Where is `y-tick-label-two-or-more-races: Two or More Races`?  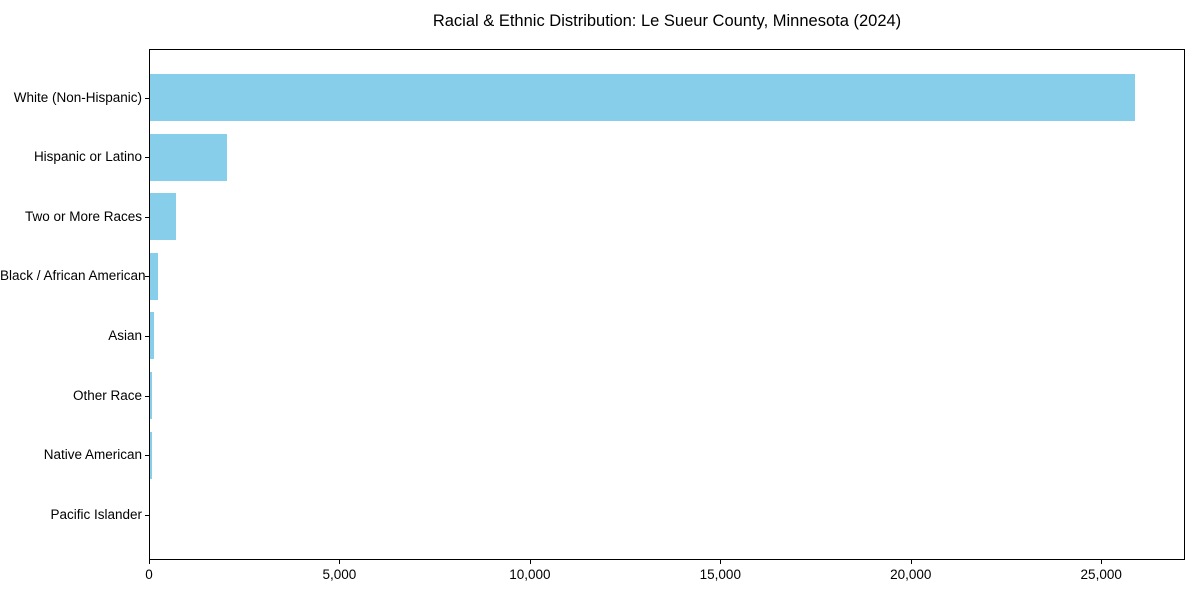
y-tick-label-two-or-more-races: Two or More Races is located at coordinates (83, 216).